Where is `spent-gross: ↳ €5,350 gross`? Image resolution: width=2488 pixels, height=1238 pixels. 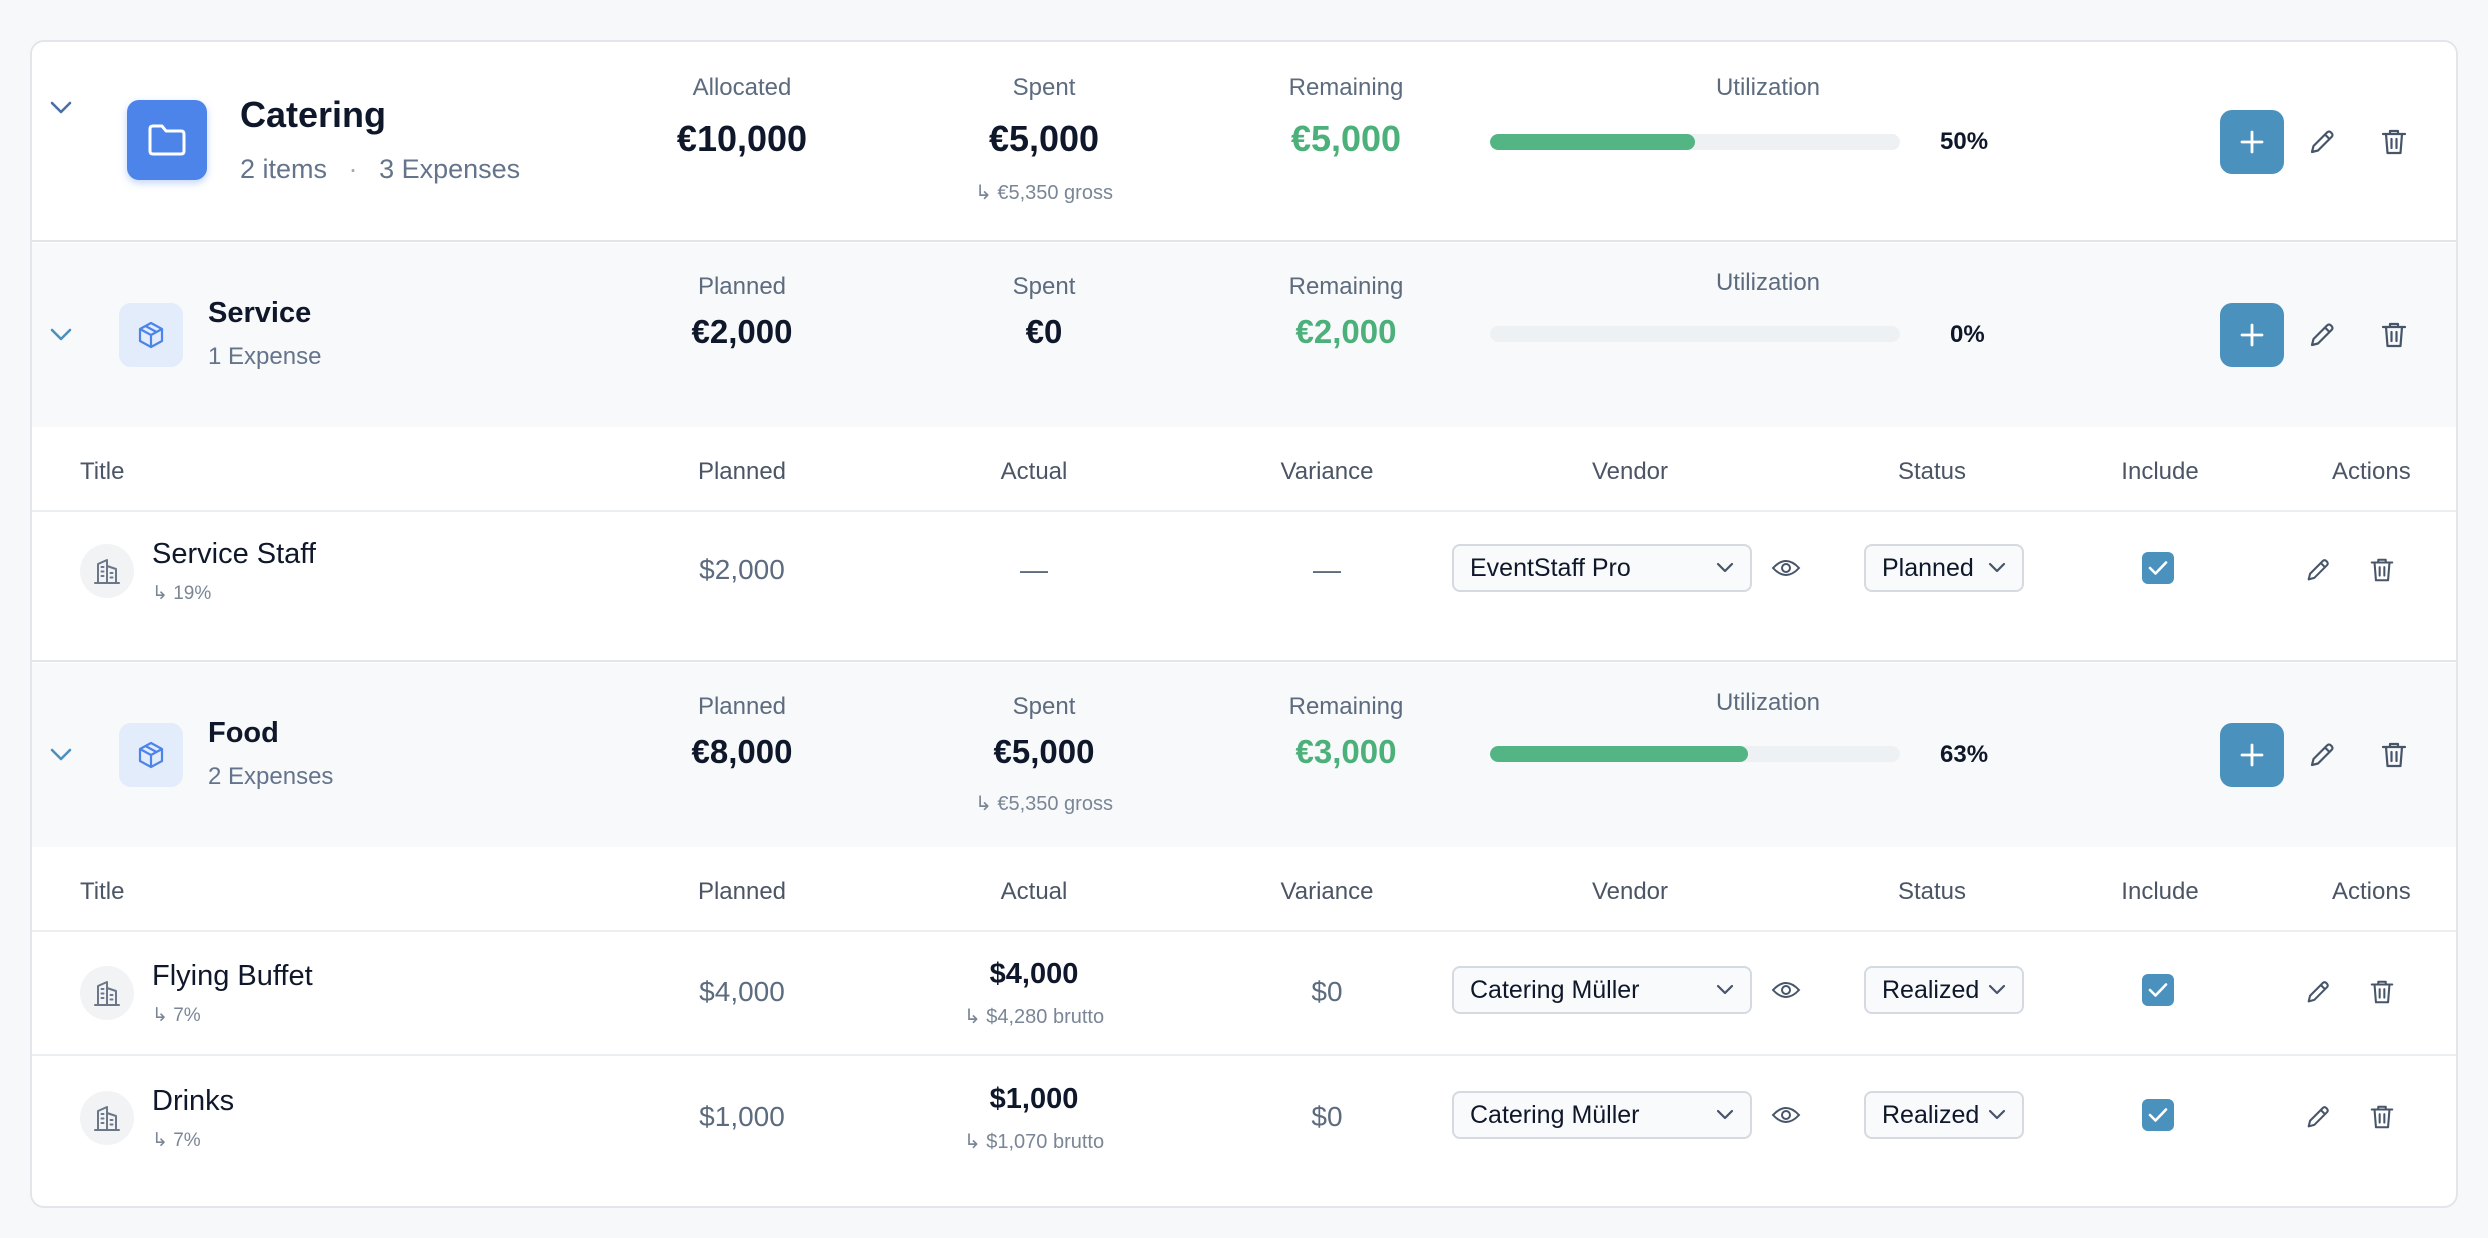 spent-gross: ↳ €5,350 gross is located at coordinates (1044, 804).